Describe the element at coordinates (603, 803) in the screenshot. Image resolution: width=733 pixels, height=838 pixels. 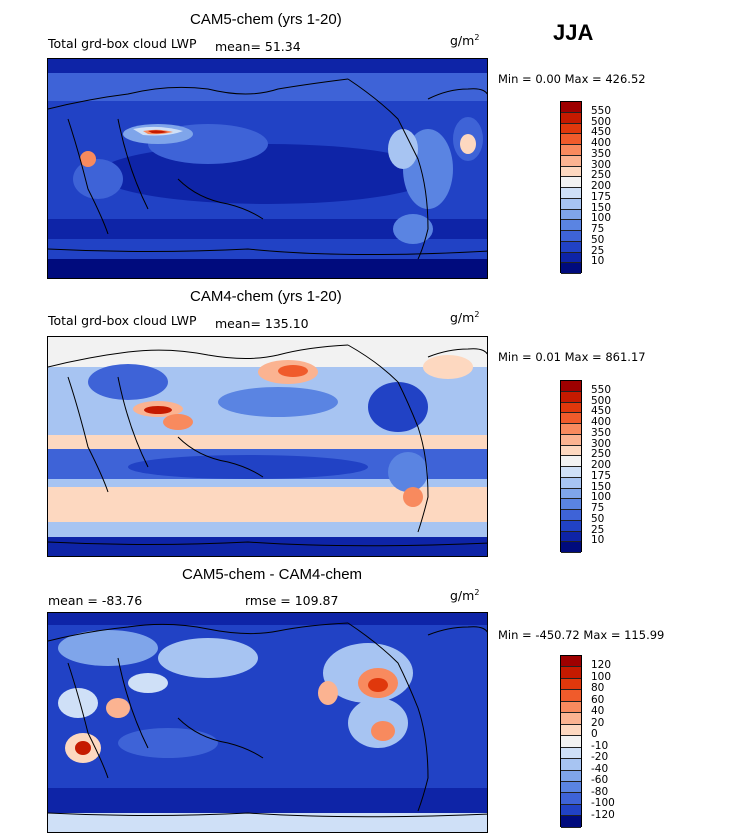
I see `colorbar-tick-label: -100` at that location.